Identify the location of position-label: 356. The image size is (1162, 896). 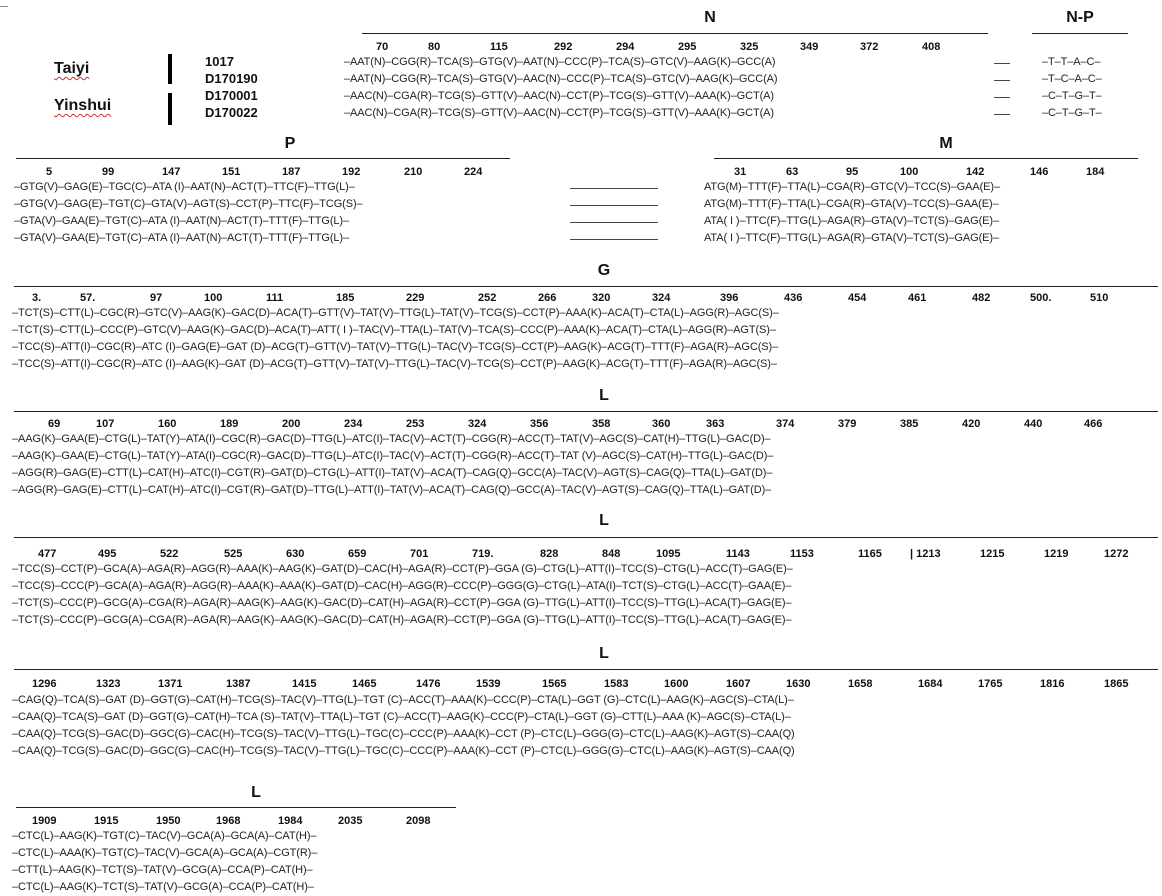
(539, 424).